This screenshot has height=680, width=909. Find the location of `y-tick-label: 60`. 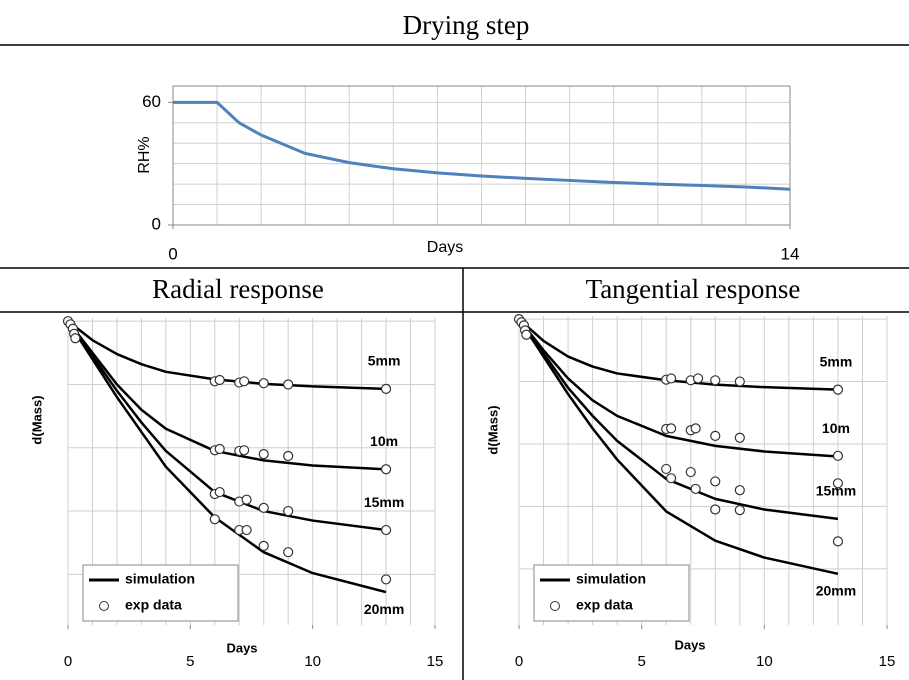

y-tick-label: 60 is located at coordinates (151, 101).